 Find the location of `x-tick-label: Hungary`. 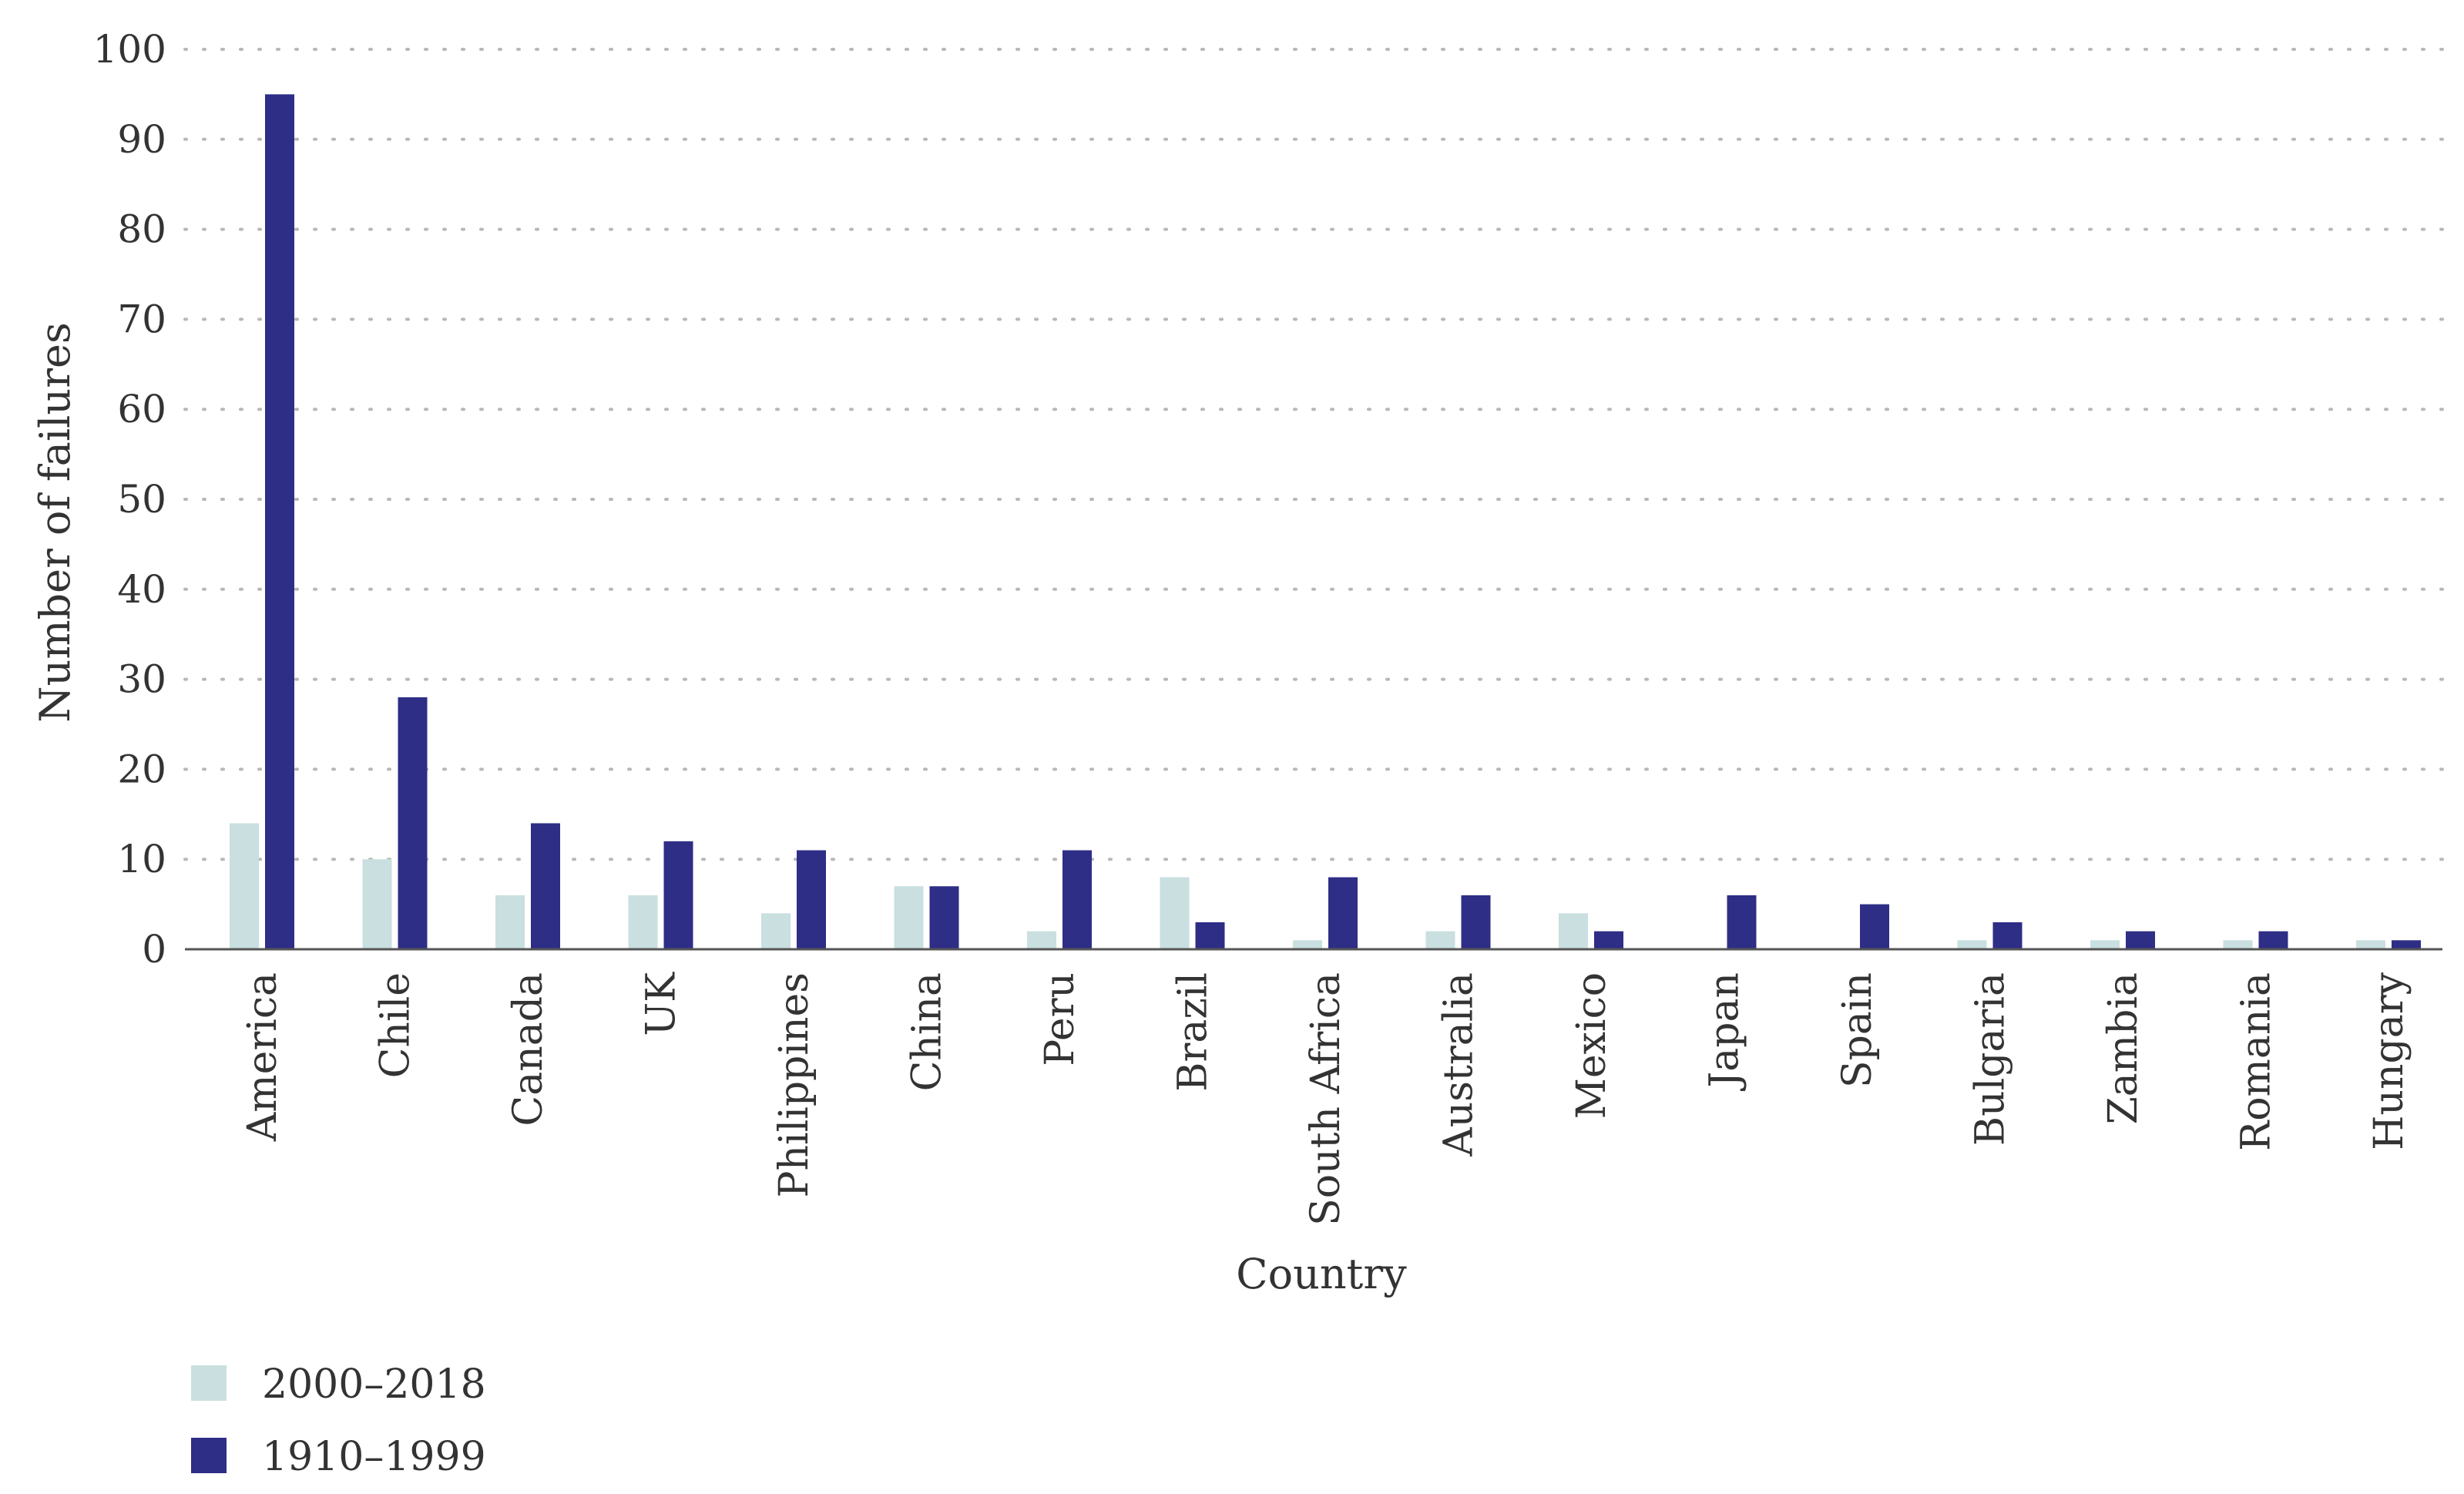

x-tick-label: Hungary is located at coordinates (2389, 1061).